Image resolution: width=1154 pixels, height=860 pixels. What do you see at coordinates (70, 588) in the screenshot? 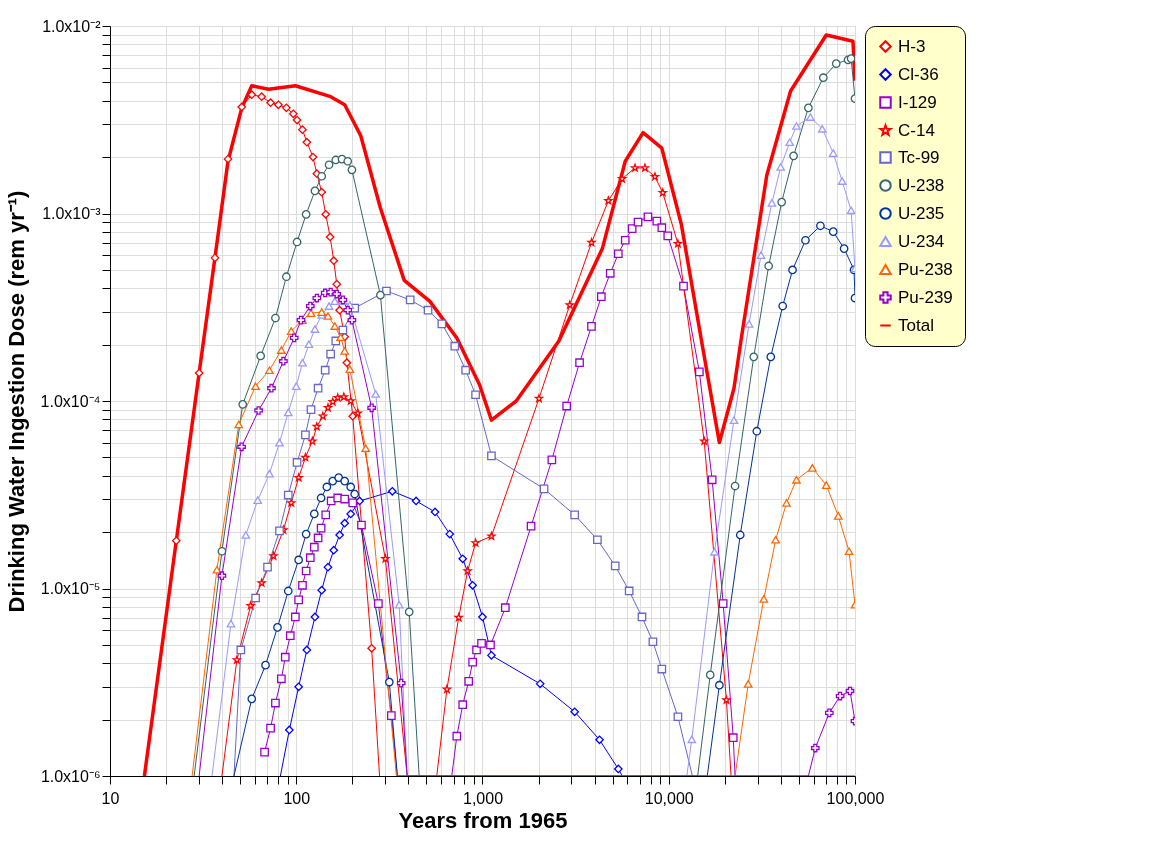
I see `y-tick-label: 1.0x10⁻⁵` at bounding box center [70, 588].